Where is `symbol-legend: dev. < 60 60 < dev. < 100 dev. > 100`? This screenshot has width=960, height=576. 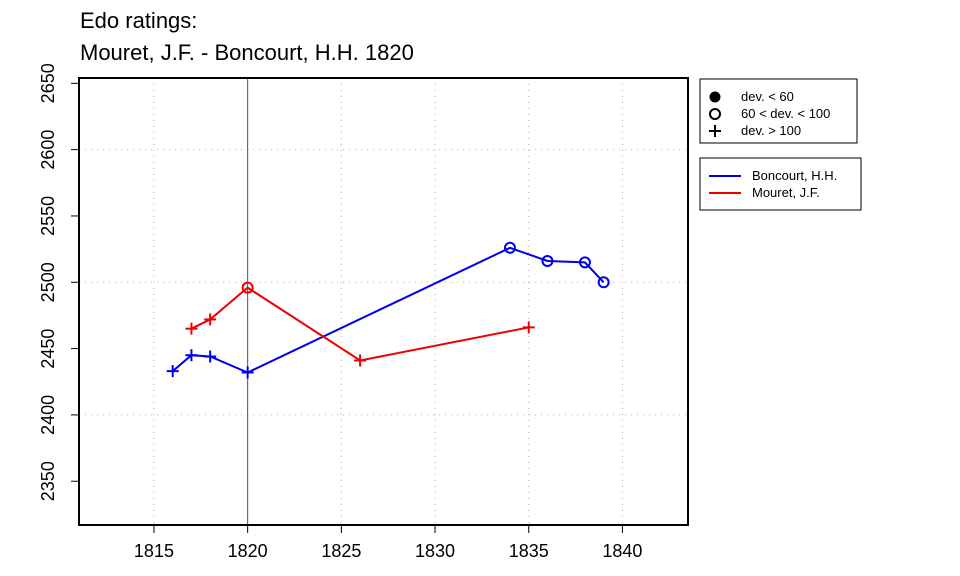
symbol-legend: dev. < 60 60 < dev. < 100 dev. > 100 is located at coordinates (778, 111).